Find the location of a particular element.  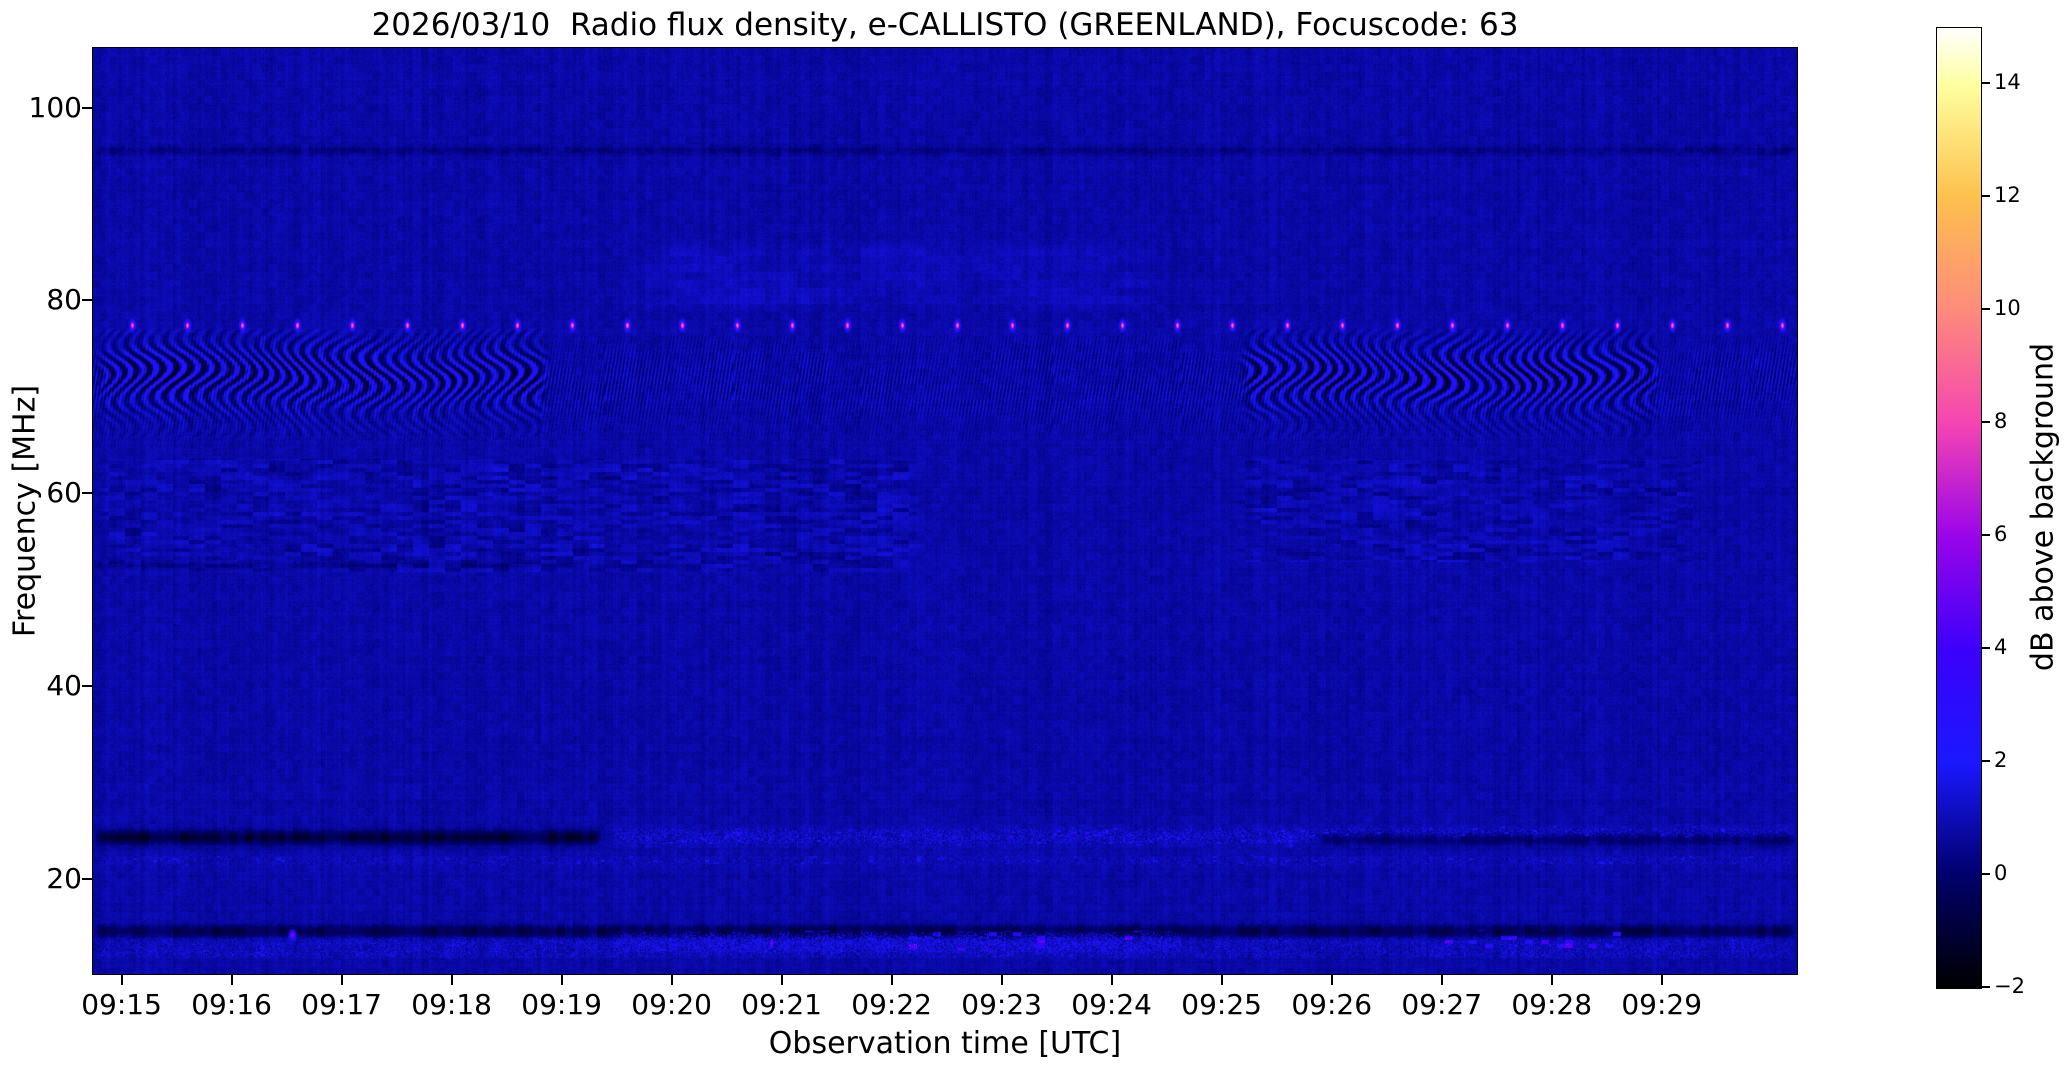

colorbar-tick-label: 12 is located at coordinates (2007, 195).